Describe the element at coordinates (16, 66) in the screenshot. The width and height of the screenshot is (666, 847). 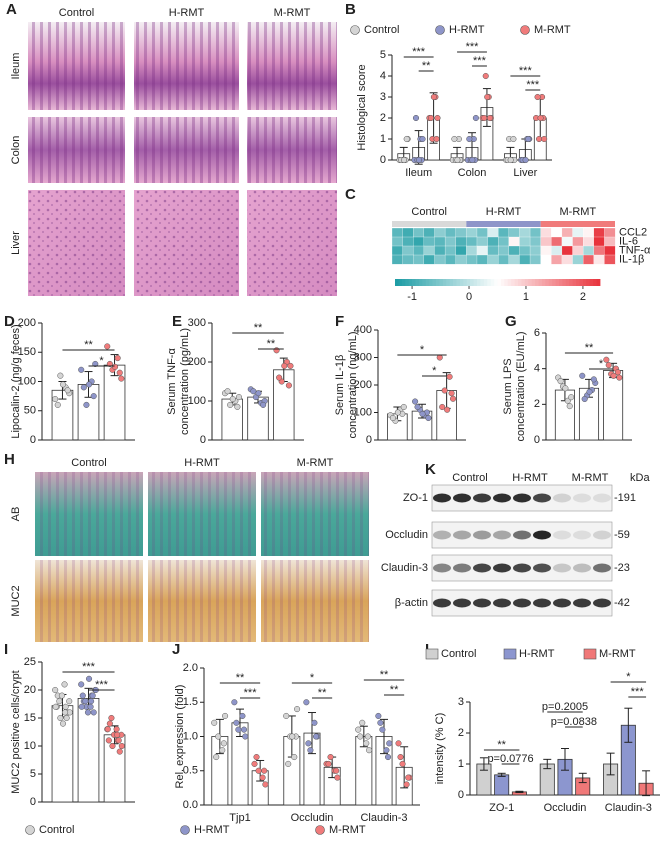
I see `row-label: Ileum` at that location.